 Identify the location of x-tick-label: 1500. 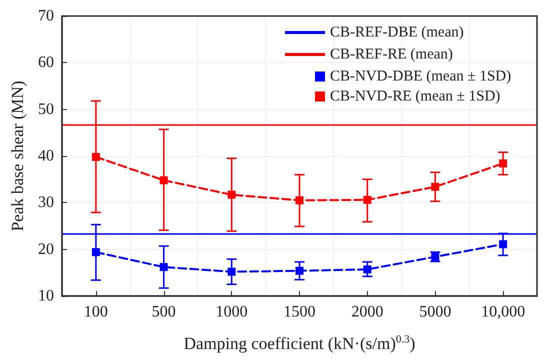
(300, 312).